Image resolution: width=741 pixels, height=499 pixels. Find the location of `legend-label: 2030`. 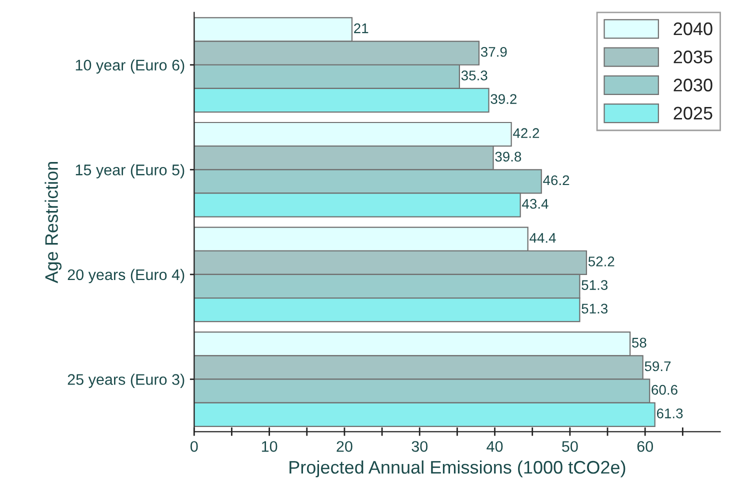

legend-label: 2030 is located at coordinates (693, 85).